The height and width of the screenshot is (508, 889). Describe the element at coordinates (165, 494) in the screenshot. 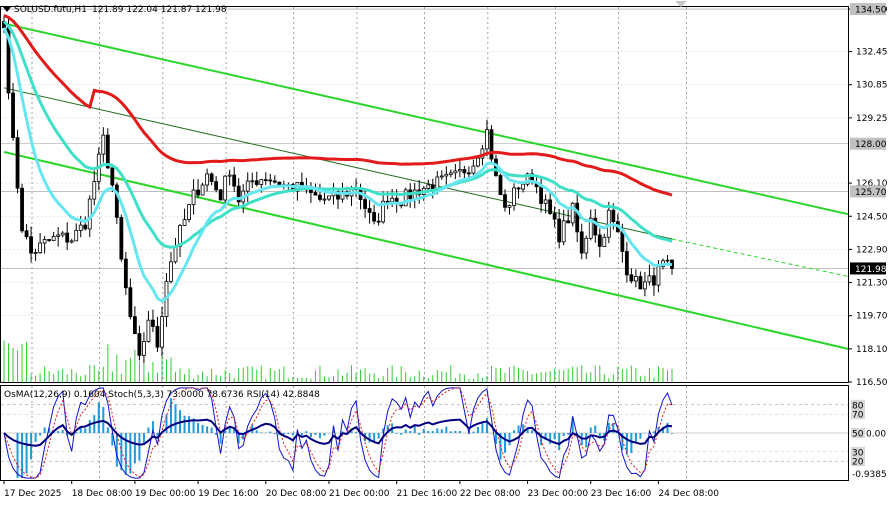

I see `time-tick-label: 19 Dec 00:00` at that location.